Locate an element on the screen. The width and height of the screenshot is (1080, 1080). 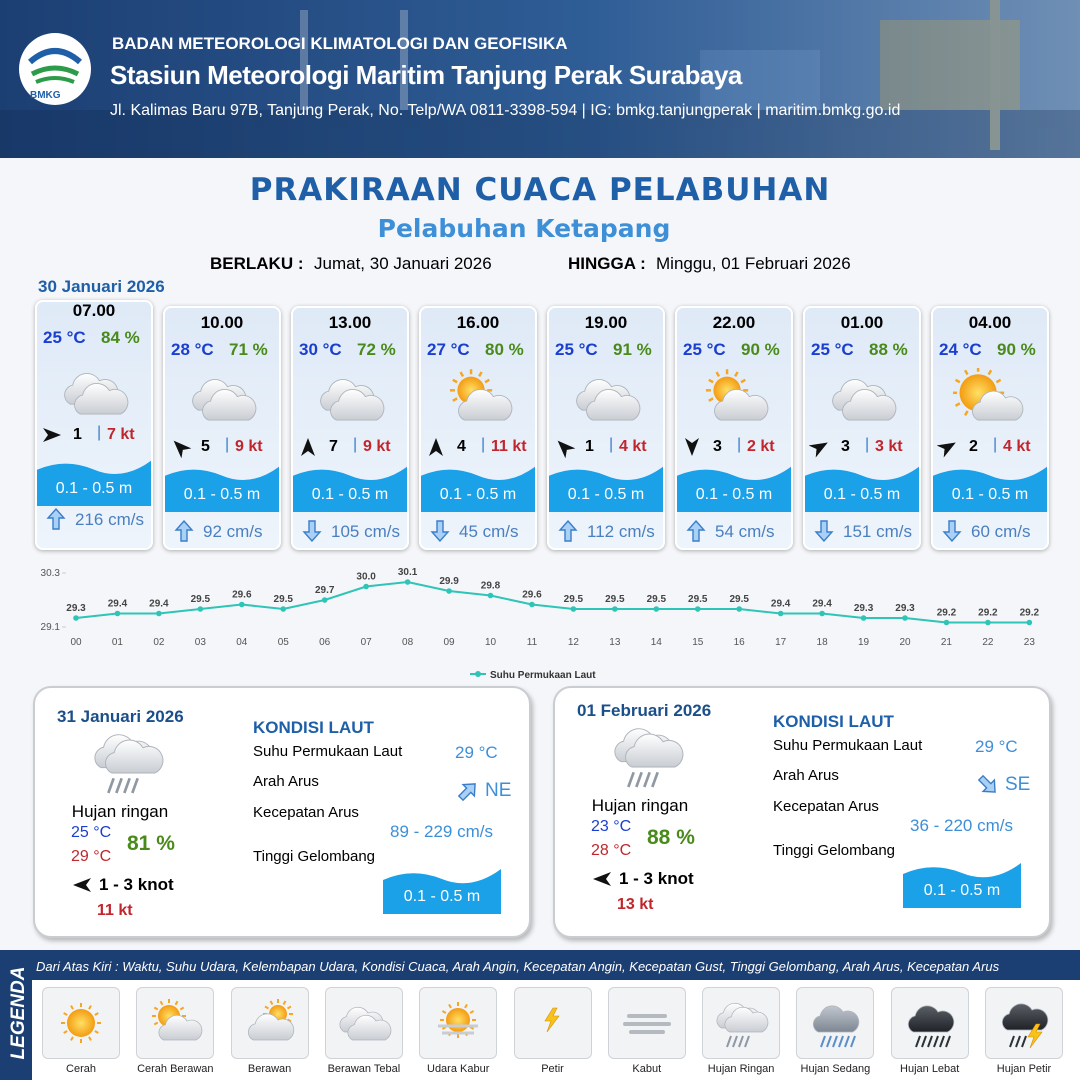
forecast-card: 07.00 25 °C 84 % 1 | 7 kt 0.1 - 0.5 m 216 cm/s is located at coordinates (94, 425).